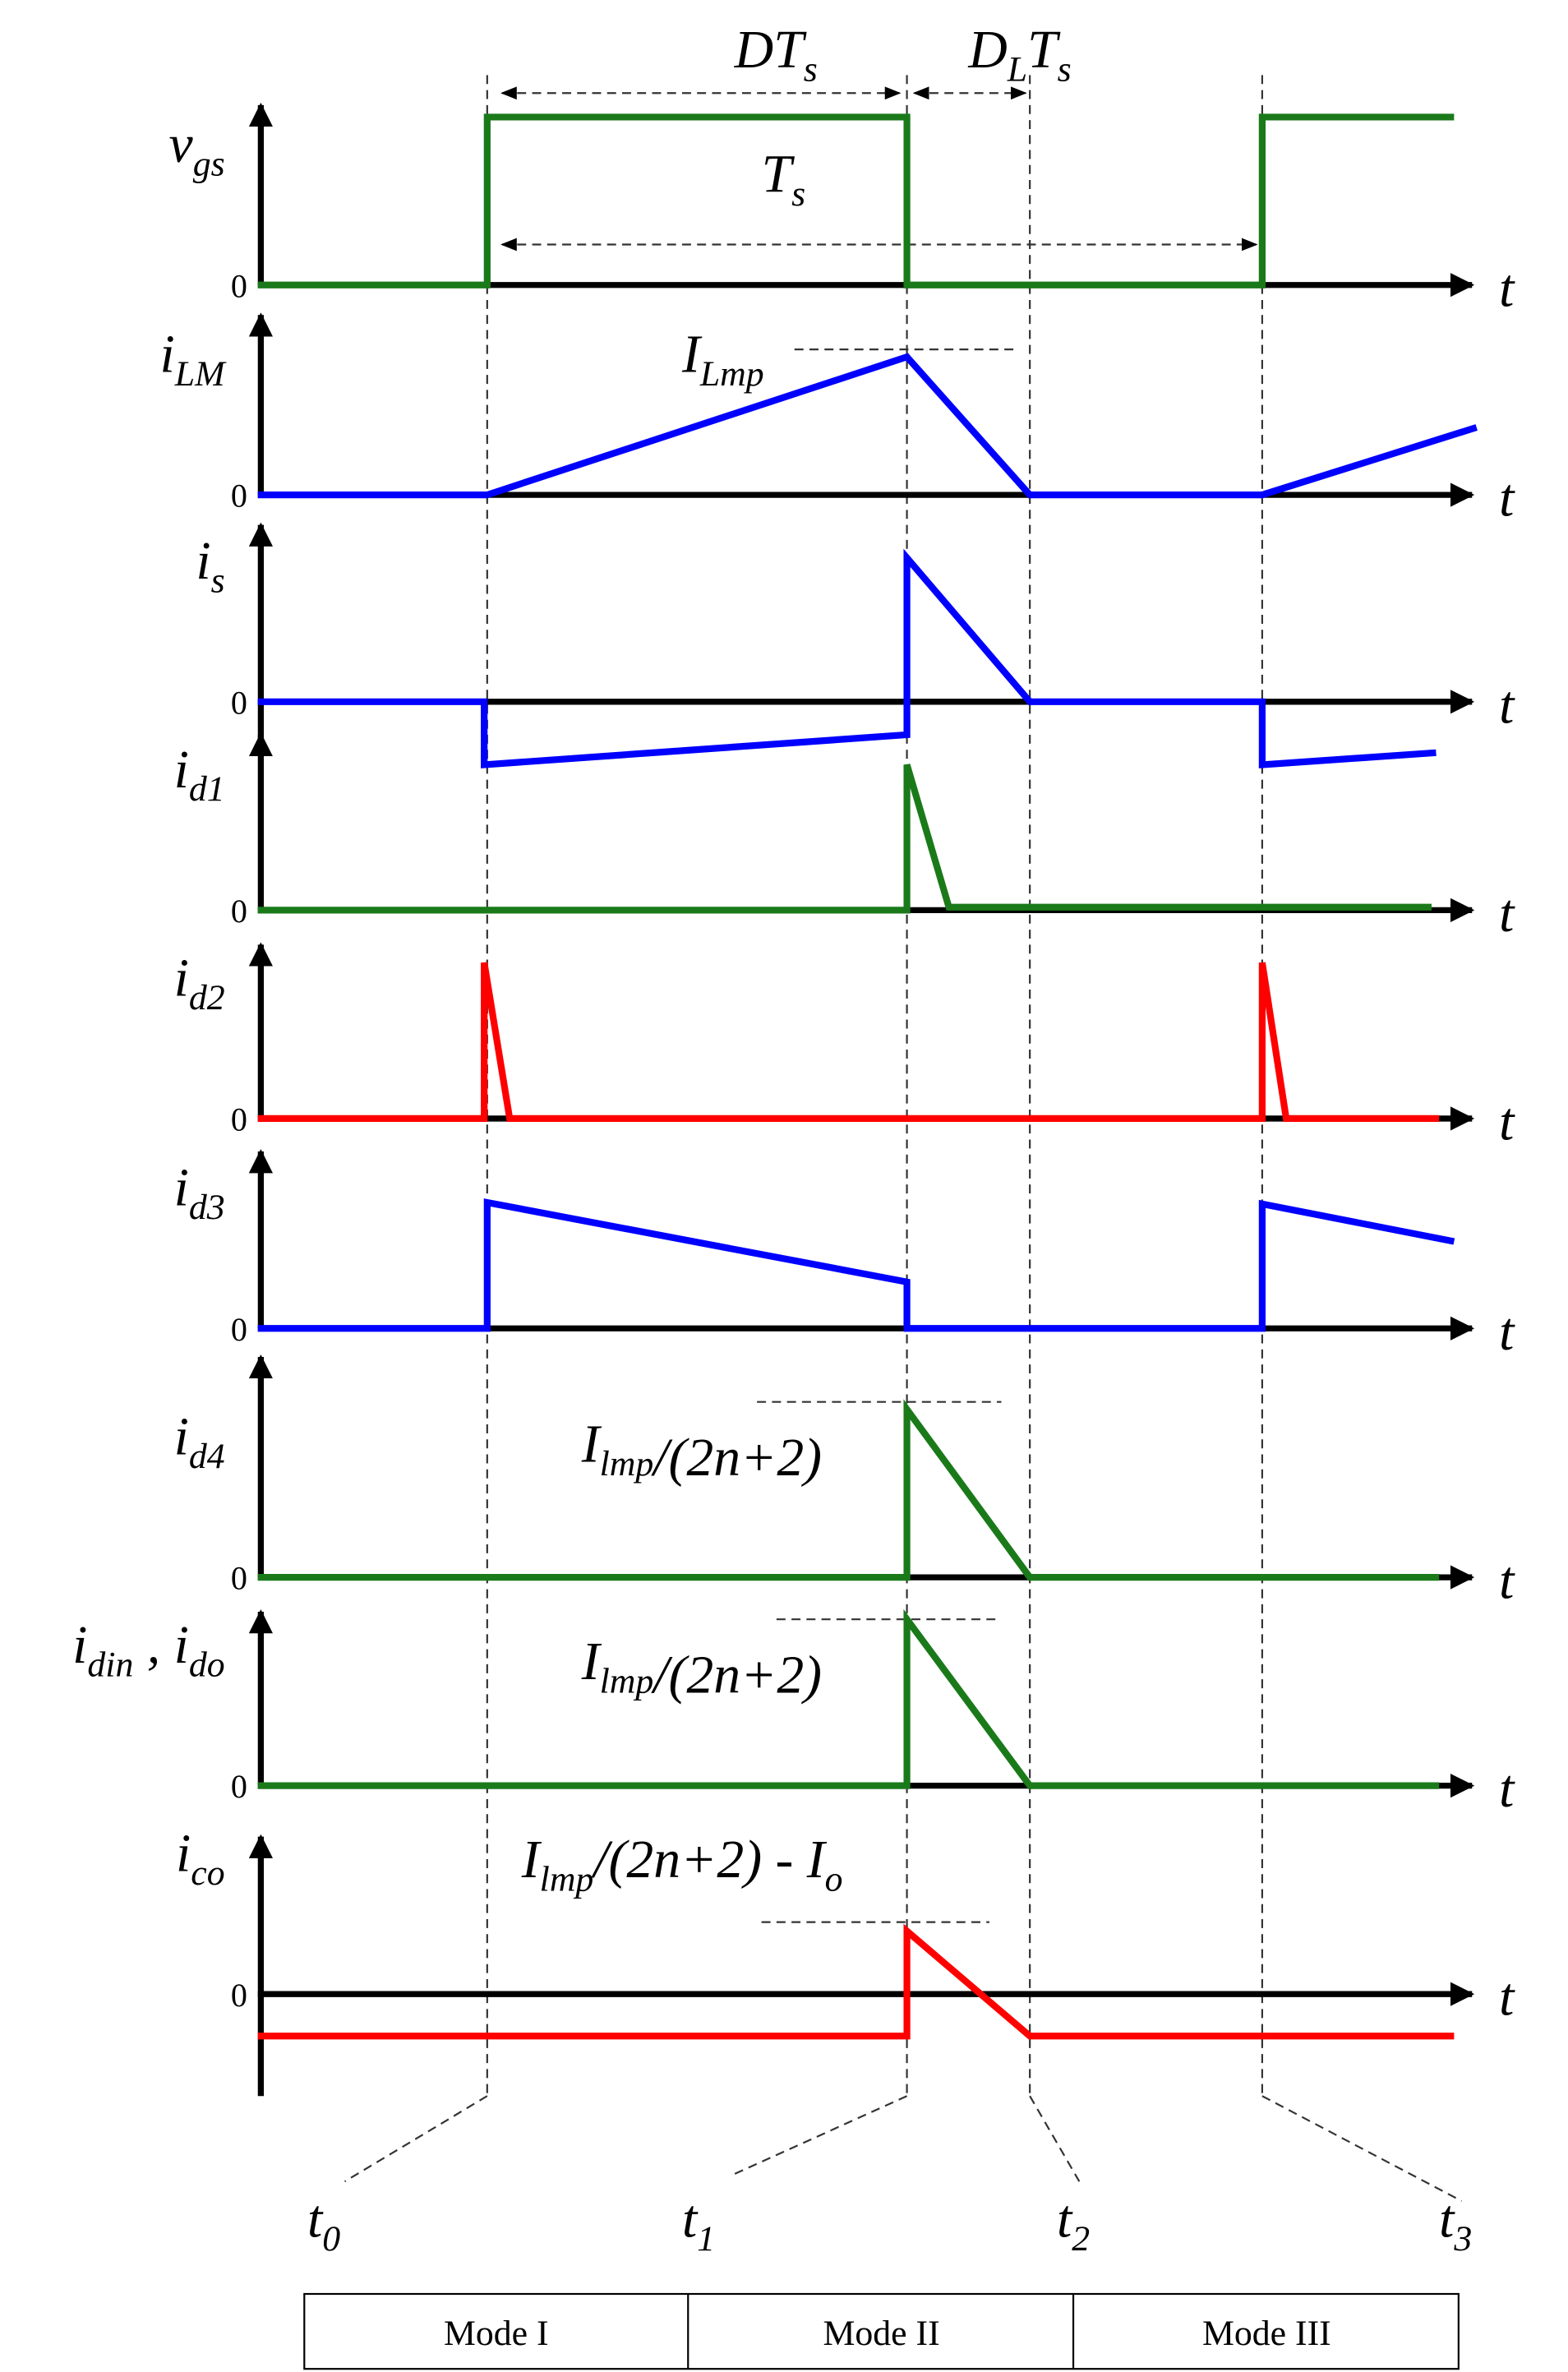 Image resolution: width=1568 pixels, height=2372 pixels. I want to click on label-sub: LM, so click(200, 374).